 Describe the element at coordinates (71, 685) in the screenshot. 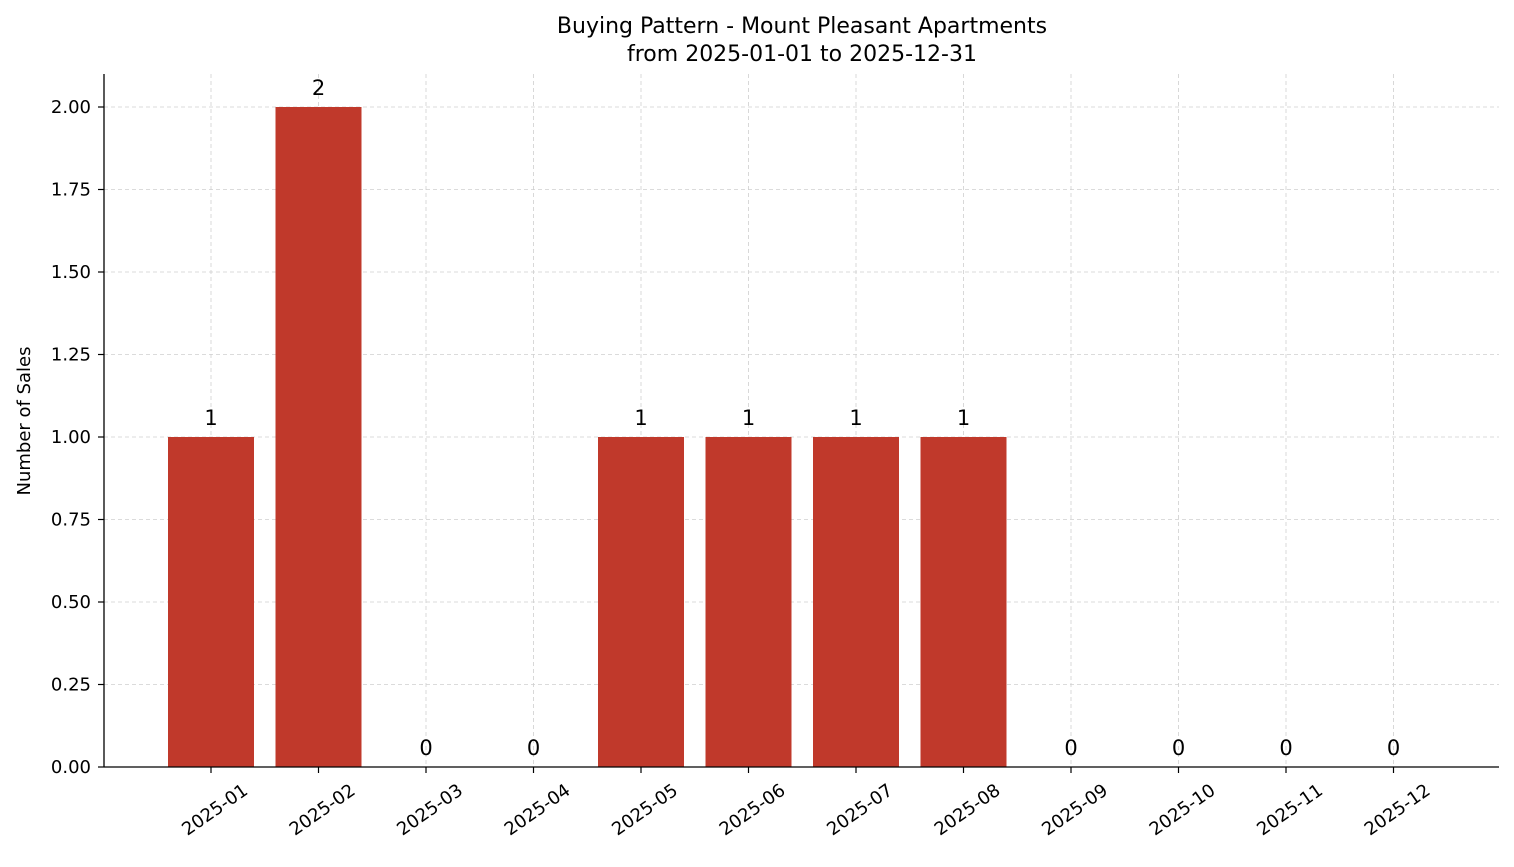

I see `y-tick-label: 0.25` at that location.